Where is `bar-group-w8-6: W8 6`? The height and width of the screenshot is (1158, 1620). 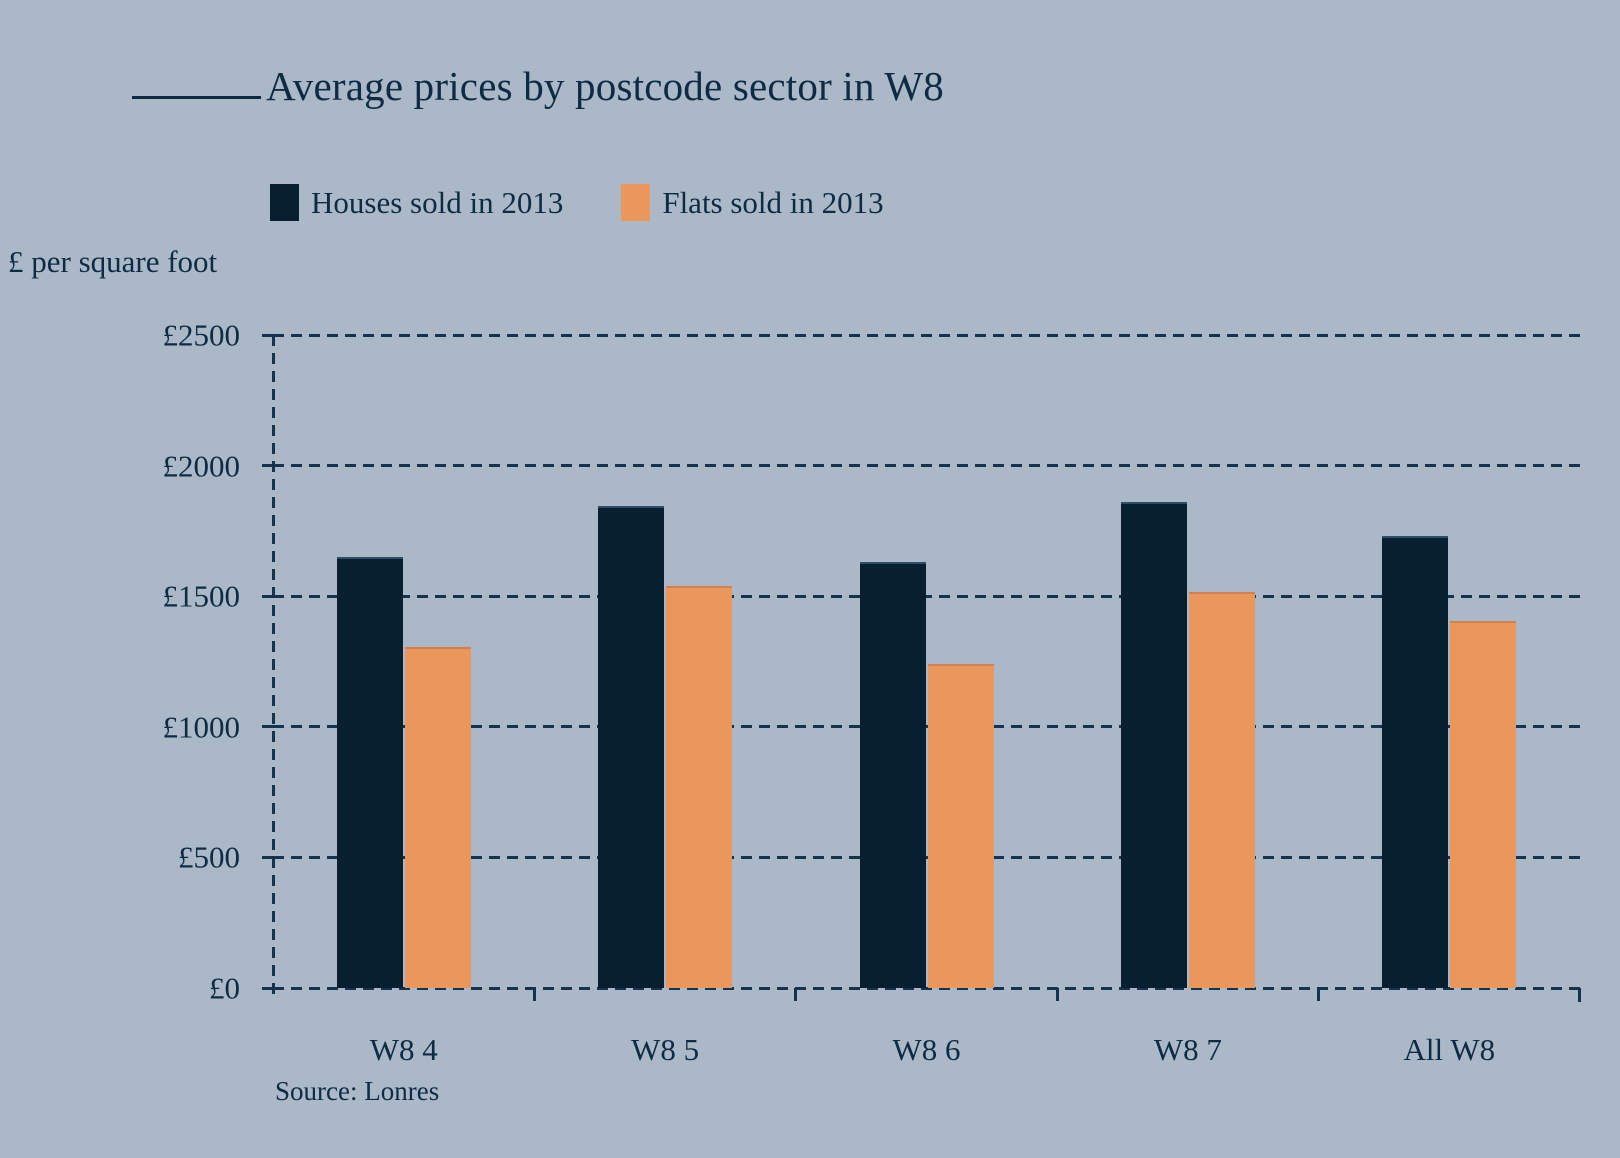 bar-group-w8-6: W8 6 is located at coordinates (926, 701).